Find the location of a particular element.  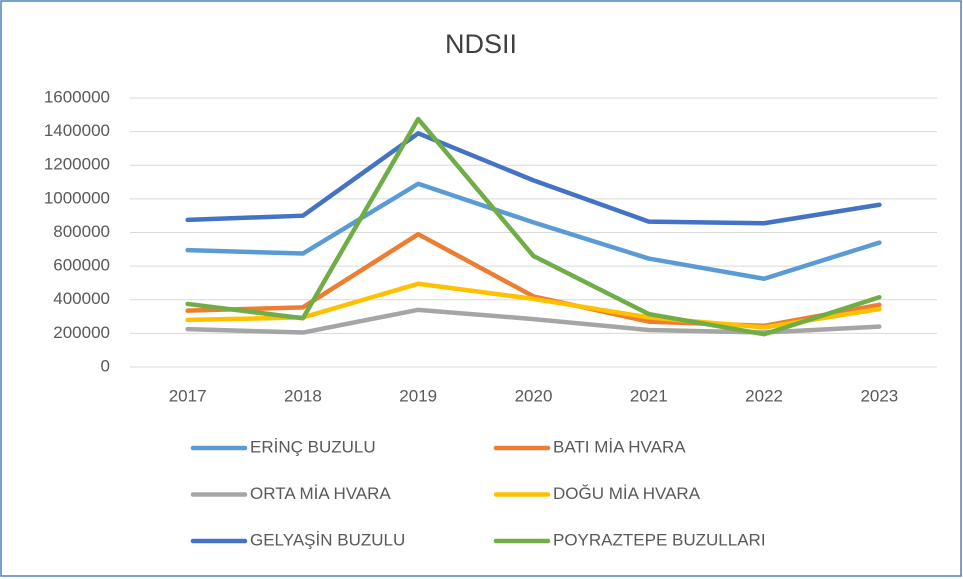

x-tick-label: 2017 is located at coordinates (188, 395).